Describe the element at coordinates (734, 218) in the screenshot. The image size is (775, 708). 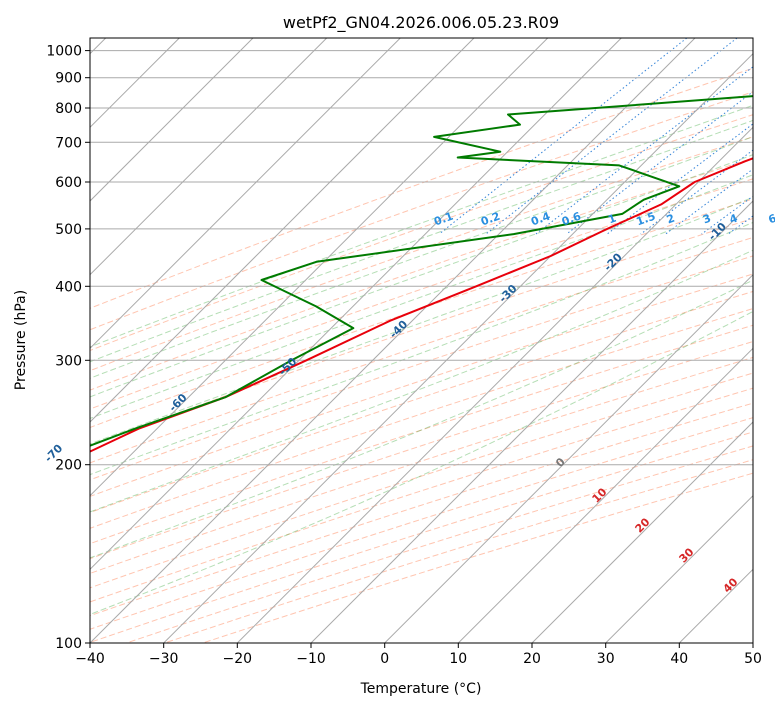
I see `mixing-ratio-label: 4` at that location.